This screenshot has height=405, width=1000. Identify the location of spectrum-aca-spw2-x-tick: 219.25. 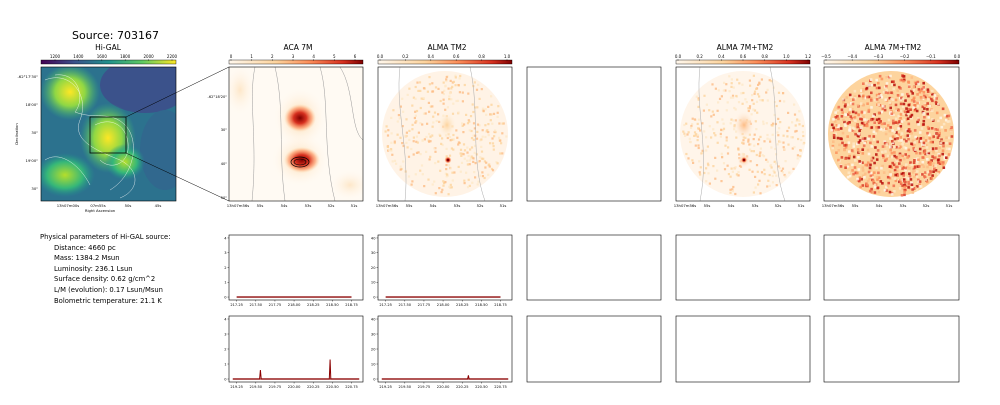
(236, 387).